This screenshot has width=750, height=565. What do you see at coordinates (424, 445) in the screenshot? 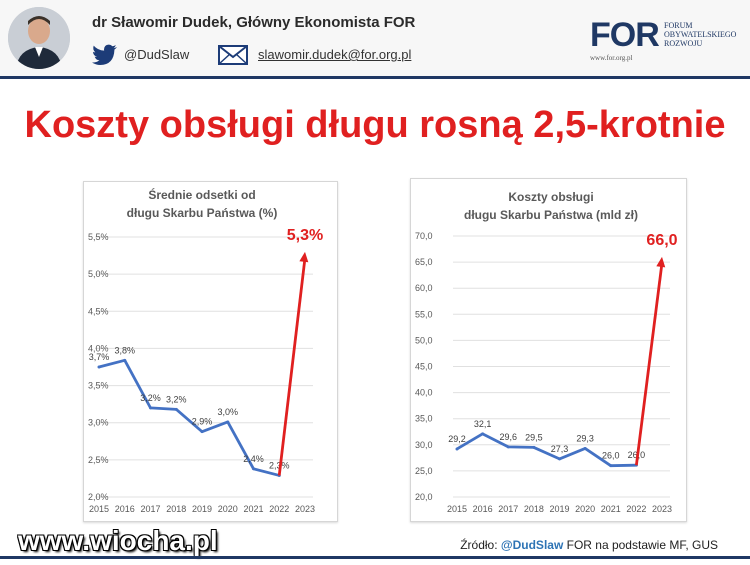
I see `y-tick-label: 30,0` at bounding box center [424, 445].